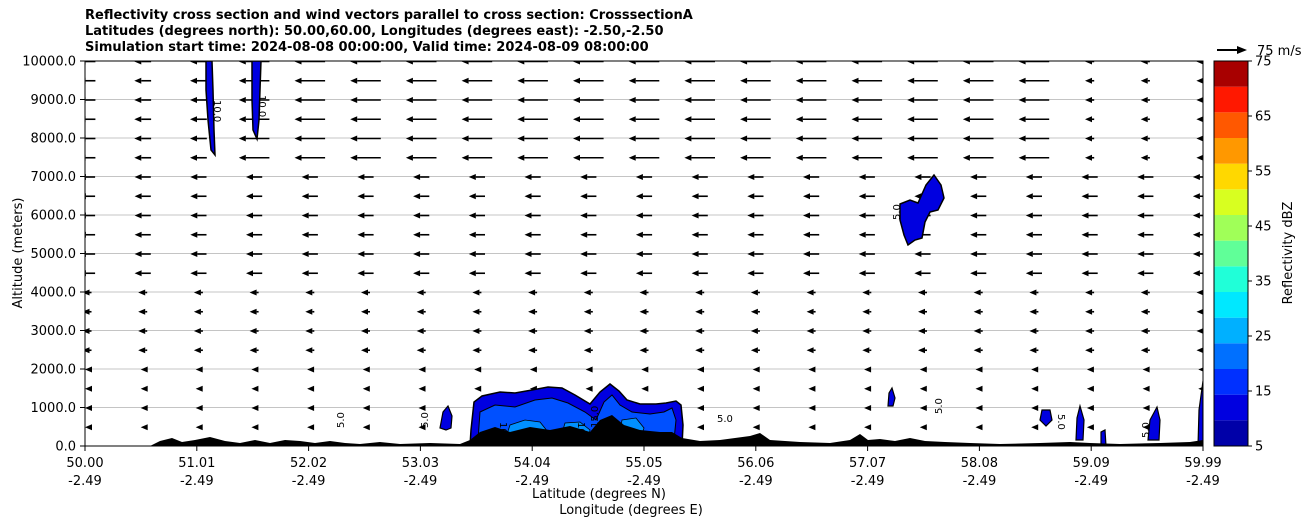 Image resolution: width=1304 pixels, height=526 pixels. Describe the element at coordinates (446, 417) in the screenshot. I see `reflectivity-cell` at that location.